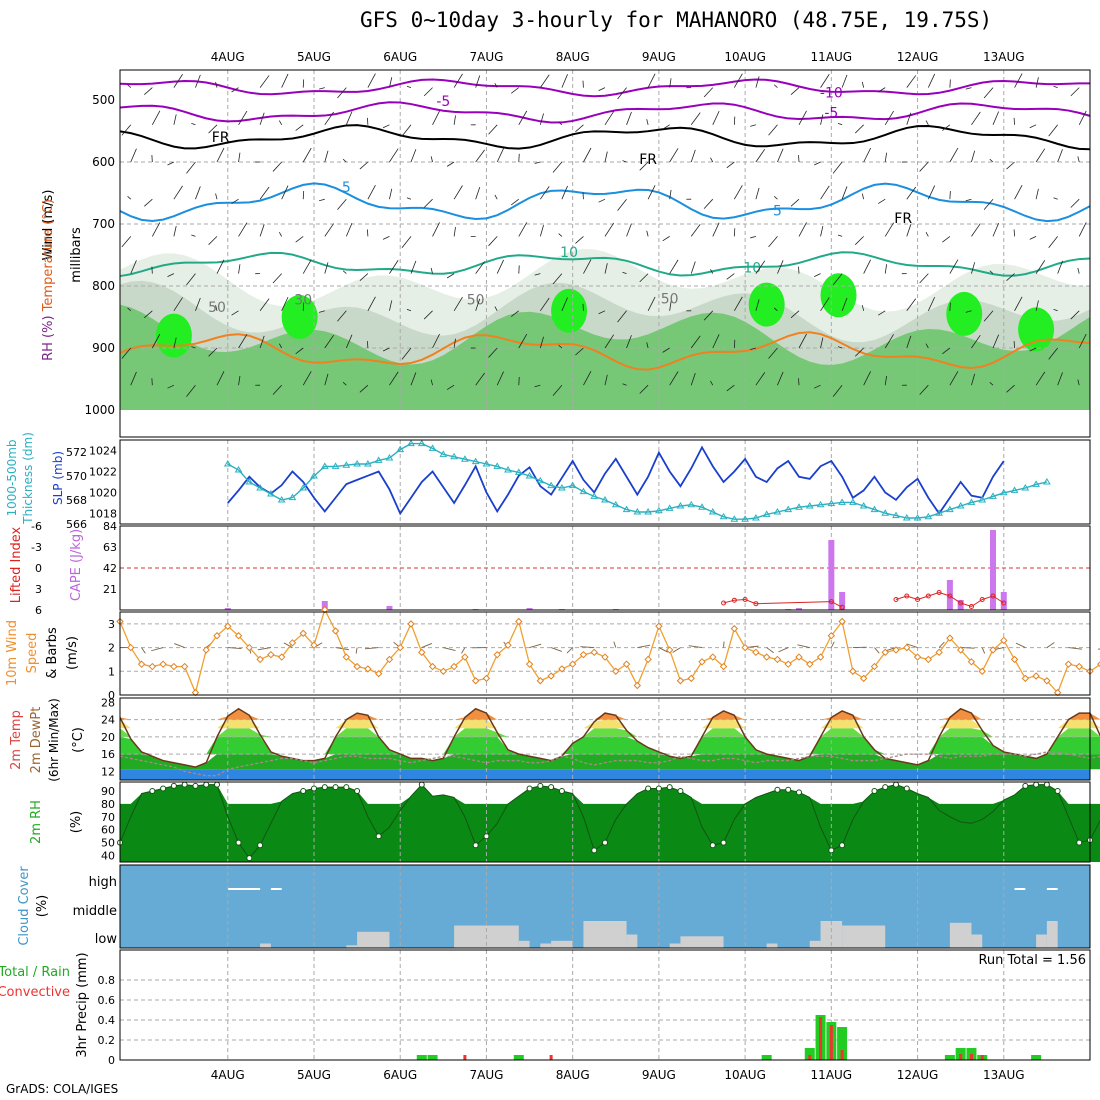 The image size is (1100, 1100). Describe the element at coordinates (108, 754) in the screenshot. I see `temperature-tick: 16` at that location.